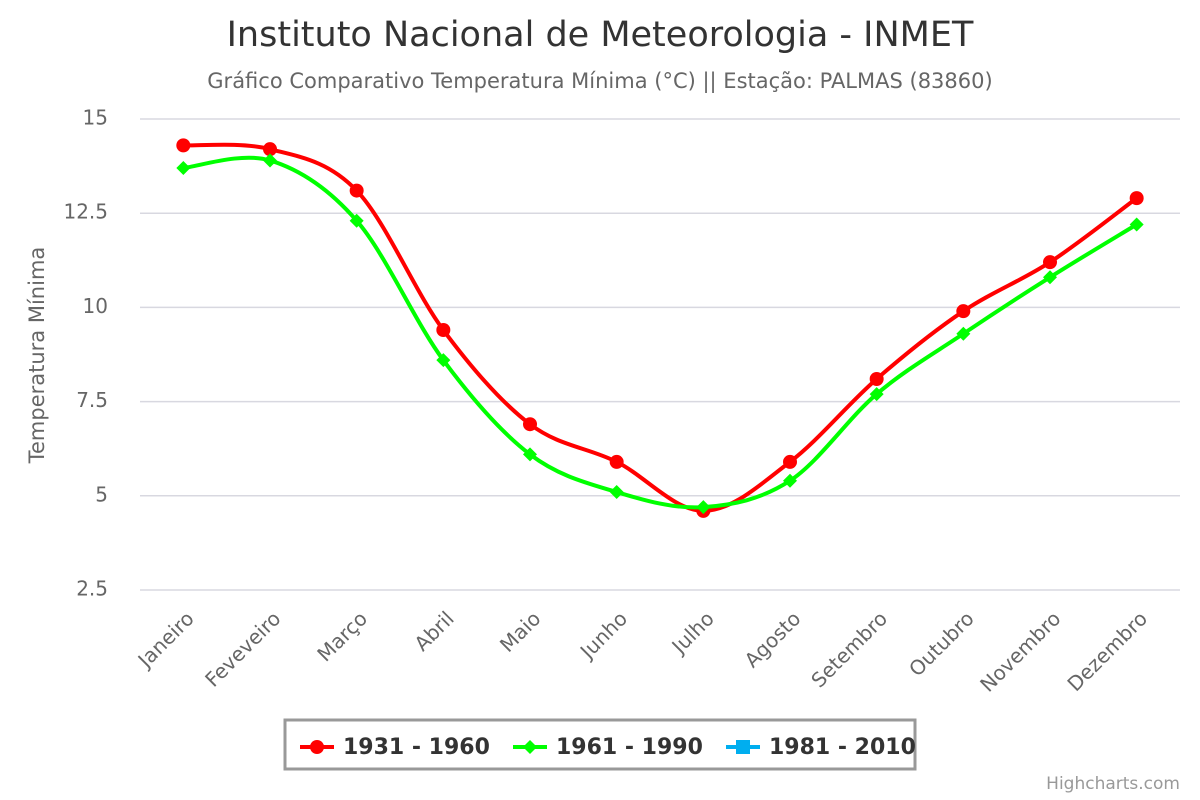  Describe the element at coordinates (849, 649) in the screenshot. I see `x-tick-label: Setembro` at that location.